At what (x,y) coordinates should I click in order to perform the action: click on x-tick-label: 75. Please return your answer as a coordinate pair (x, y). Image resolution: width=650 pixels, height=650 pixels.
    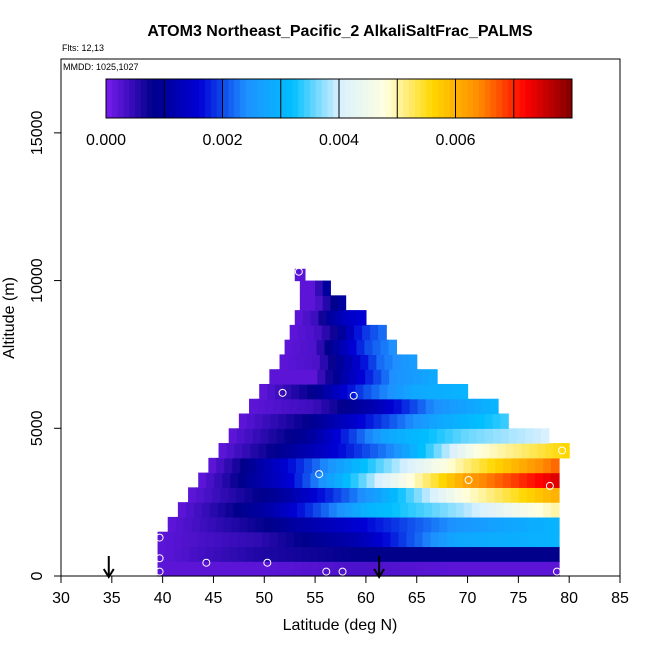
    Looking at the image, I should click on (518, 598).